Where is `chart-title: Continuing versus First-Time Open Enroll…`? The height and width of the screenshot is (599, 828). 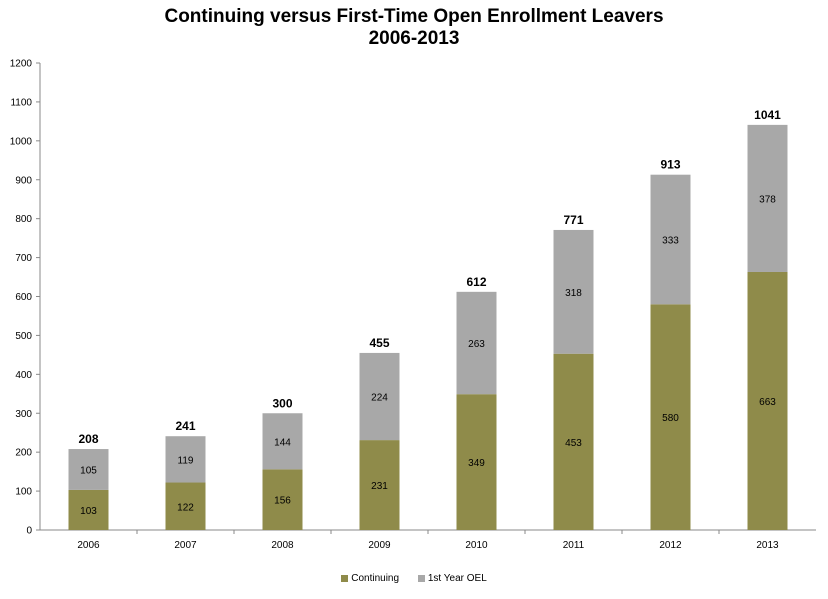
chart-title: Continuing versus First-Time Open Enroll… is located at coordinates (414, 16).